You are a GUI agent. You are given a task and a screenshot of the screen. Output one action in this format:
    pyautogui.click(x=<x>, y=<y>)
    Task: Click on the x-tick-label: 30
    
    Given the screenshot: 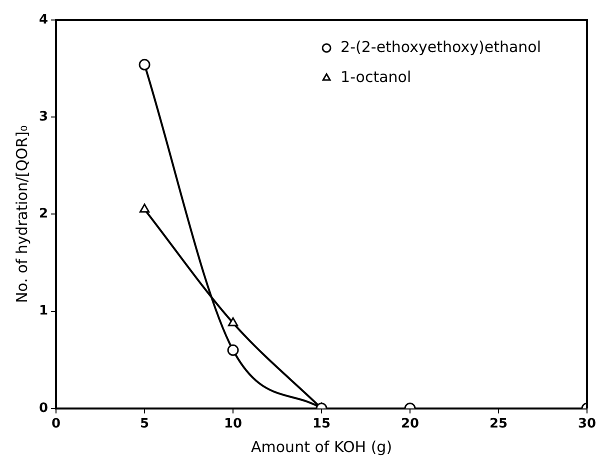 What is the action you would take?
    pyautogui.click(x=587, y=424)
    